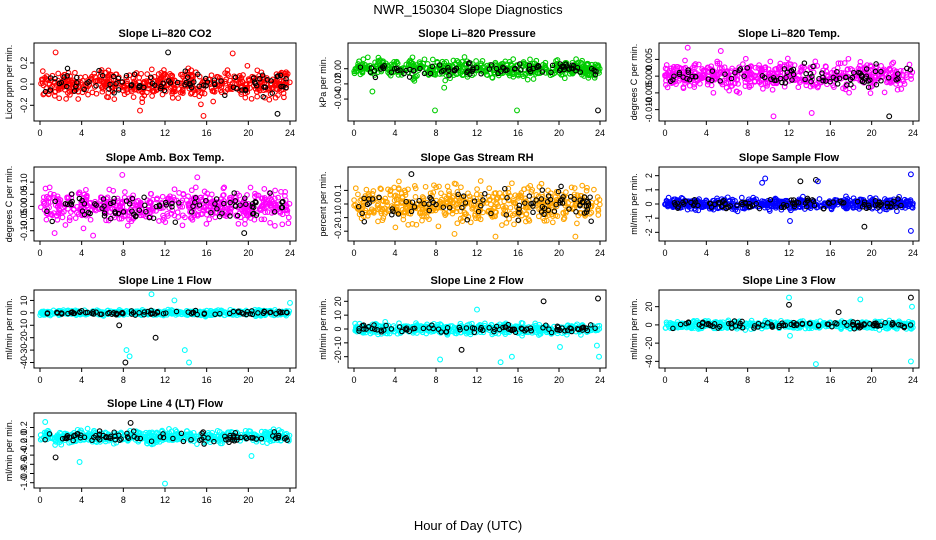 The image size is (936, 540). I want to click on panel-6-xtick-label: 8, so click(123, 380).